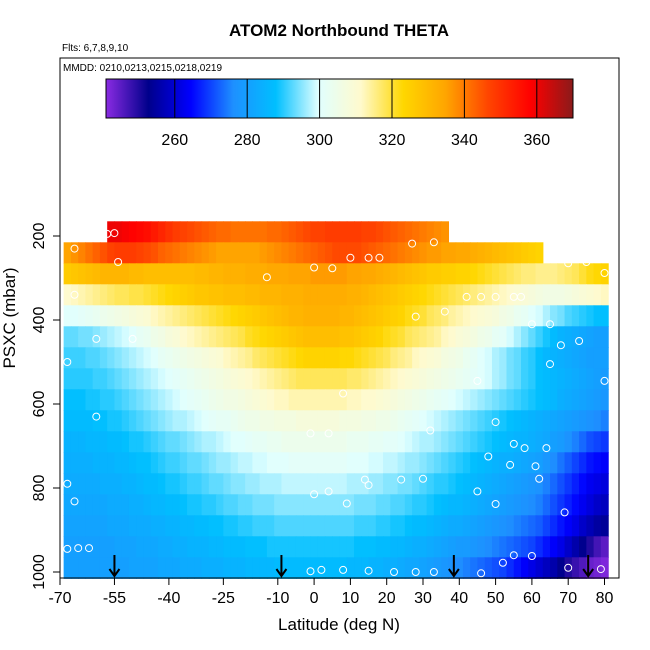 This screenshot has height=650, width=650. What do you see at coordinates (39, 488) in the screenshot?
I see `y-tick-label: 800` at bounding box center [39, 488].